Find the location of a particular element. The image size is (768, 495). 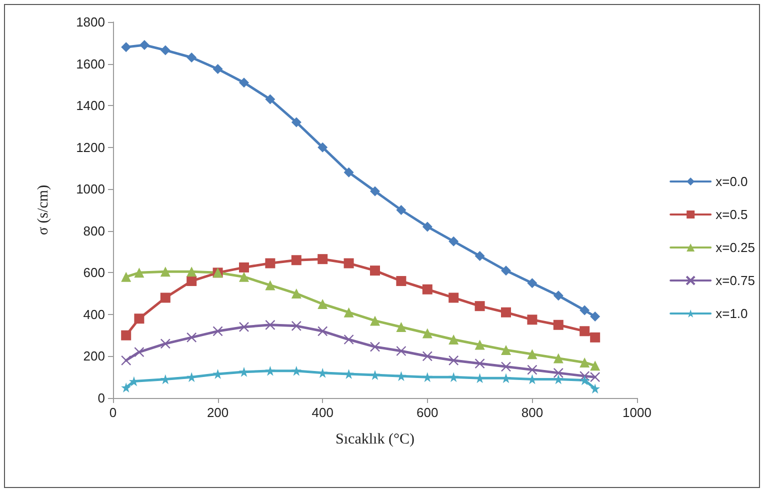

y-tick-label: 600 is located at coordinates (94, 272).